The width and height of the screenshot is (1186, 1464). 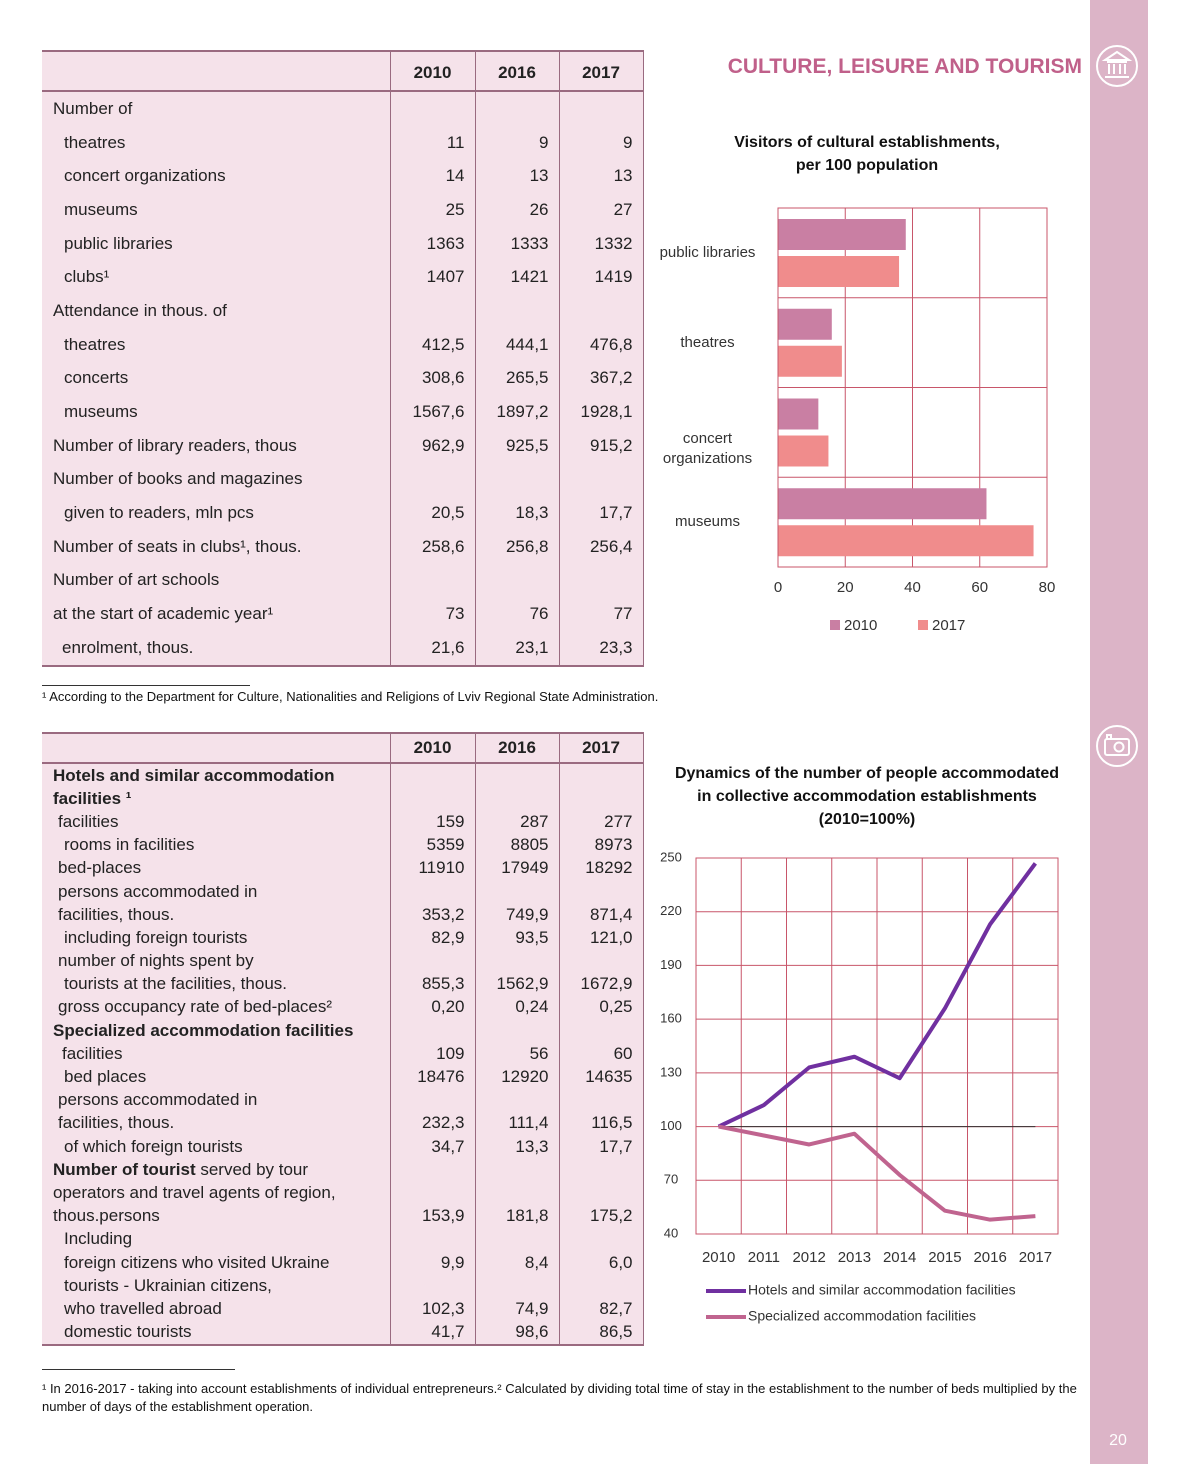 I want to click on row-label-text: bed places, so click(x=105, y=1077).